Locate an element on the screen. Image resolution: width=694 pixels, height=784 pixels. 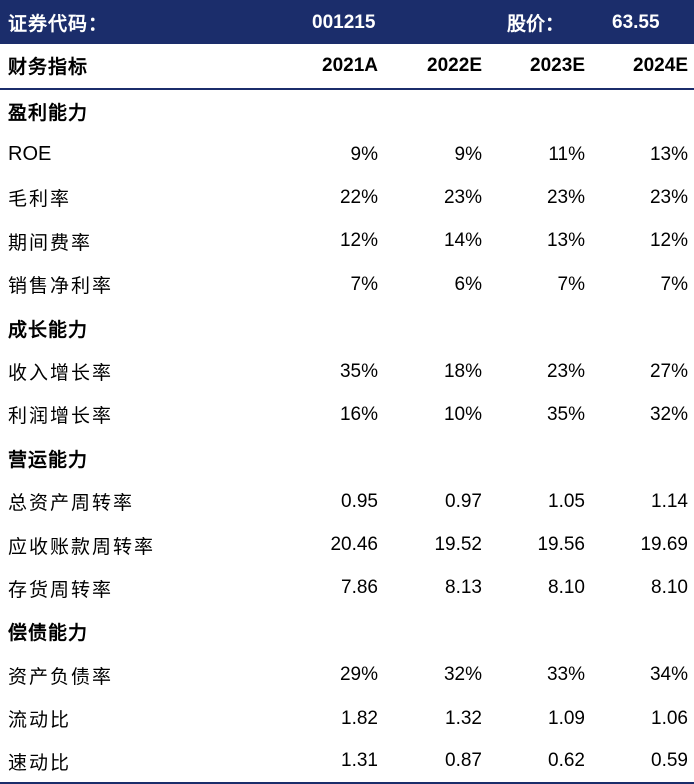
row-value: 1.09 is located at coordinates (566, 718).